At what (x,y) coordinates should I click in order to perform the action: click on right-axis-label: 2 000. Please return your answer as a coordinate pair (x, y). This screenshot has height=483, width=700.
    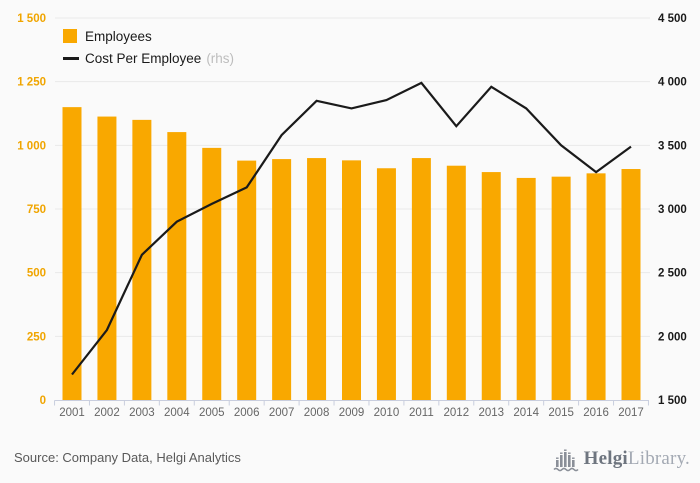
    Looking at the image, I should click on (672, 337).